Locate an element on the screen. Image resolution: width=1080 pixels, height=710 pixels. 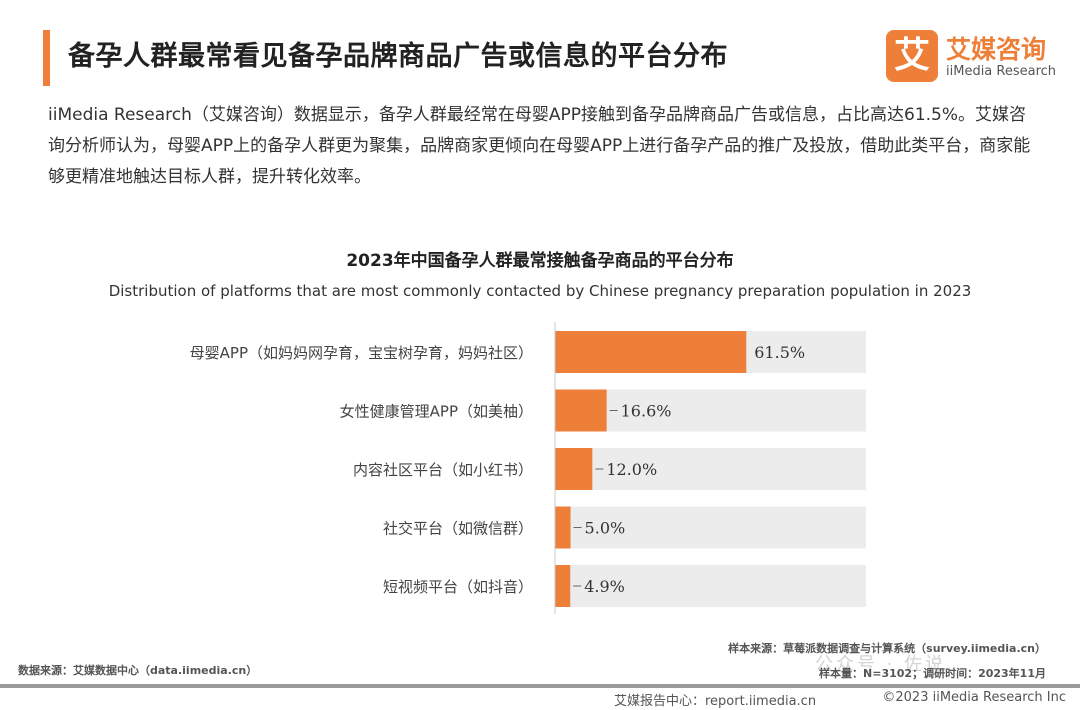
value-label-2: 12.0% is located at coordinates (631, 469).